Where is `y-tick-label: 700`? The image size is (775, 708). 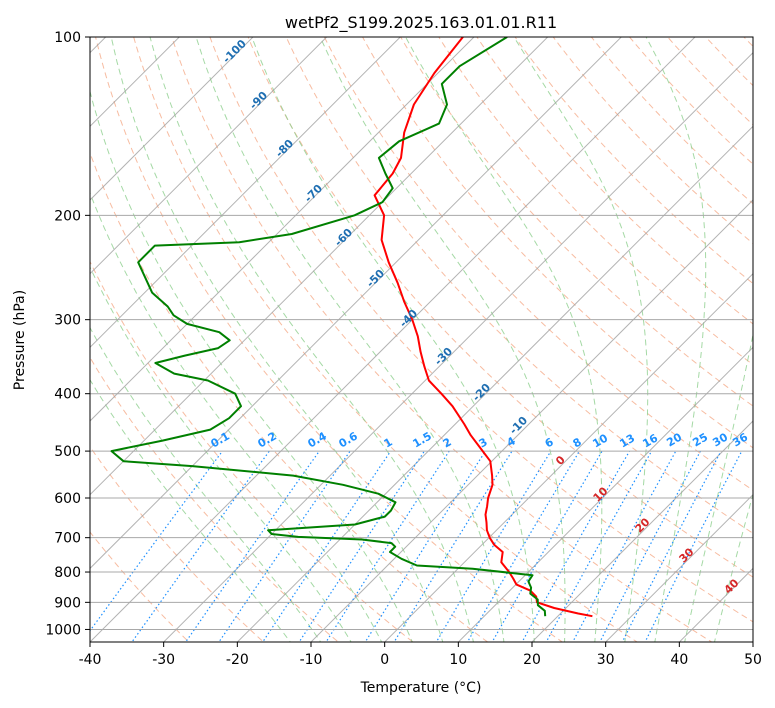
y-tick-label: 700 is located at coordinates (67, 539).